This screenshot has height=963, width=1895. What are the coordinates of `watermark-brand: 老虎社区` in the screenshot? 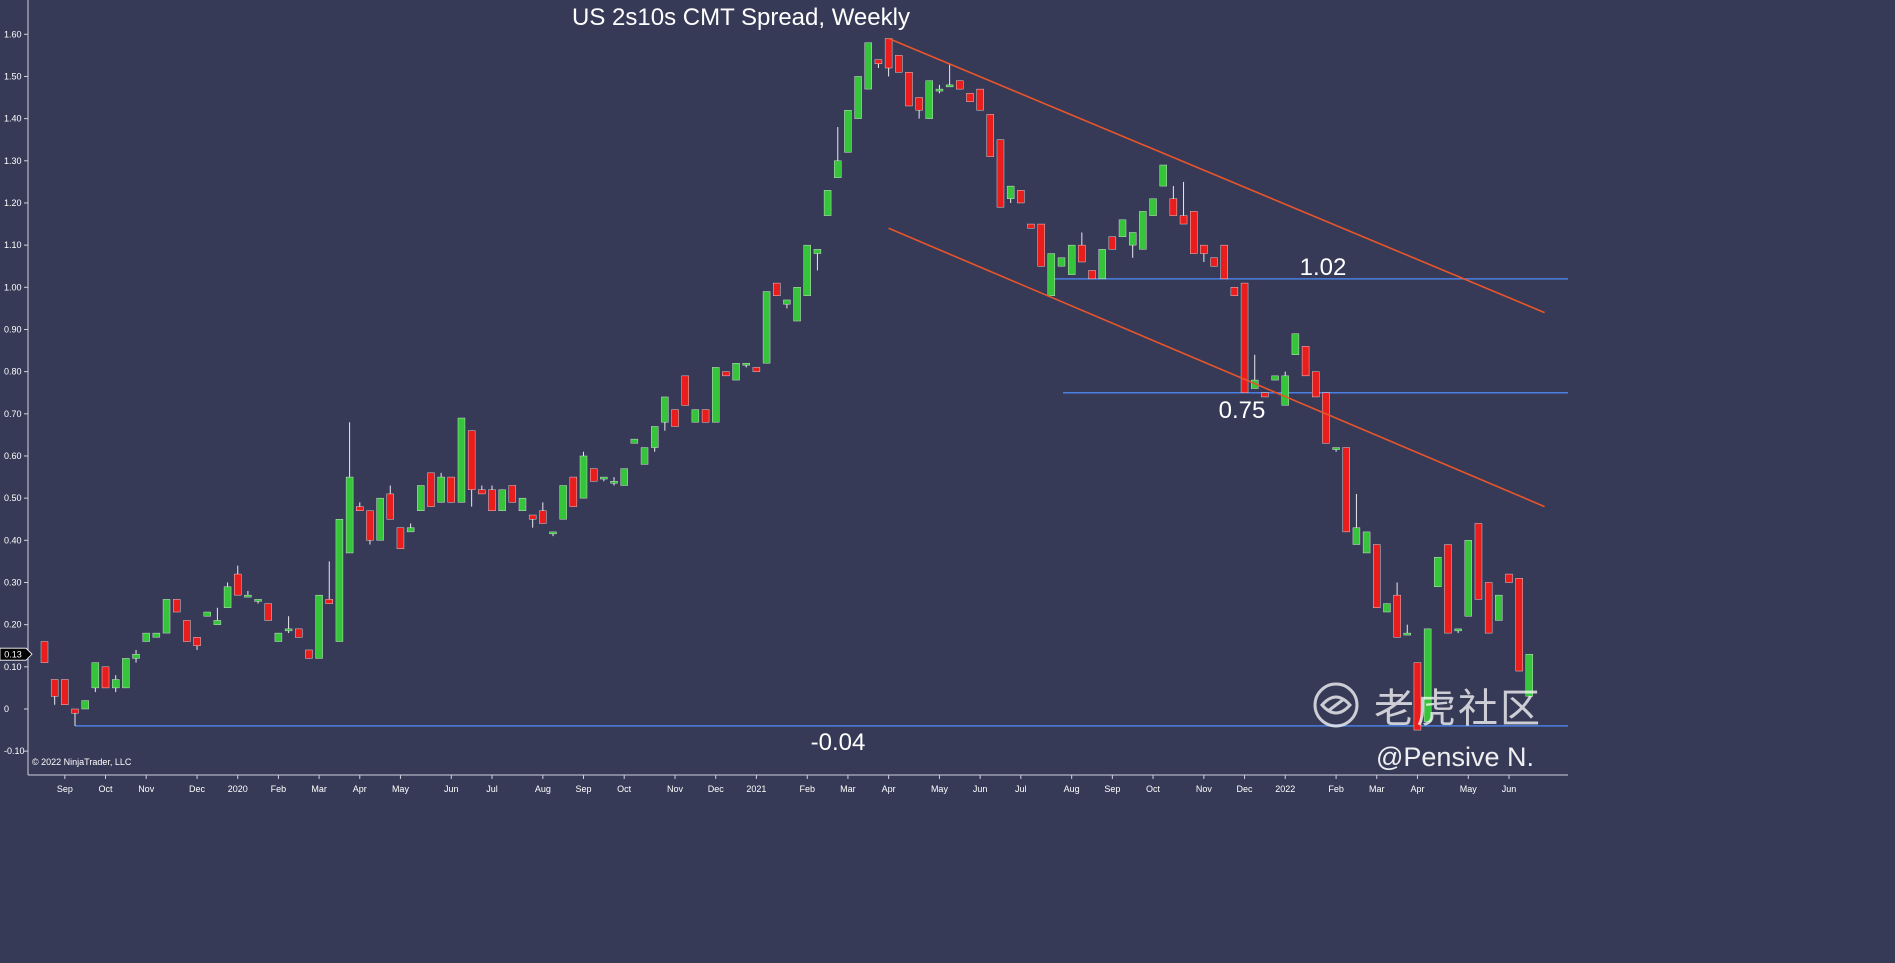 It's located at (1427, 705).